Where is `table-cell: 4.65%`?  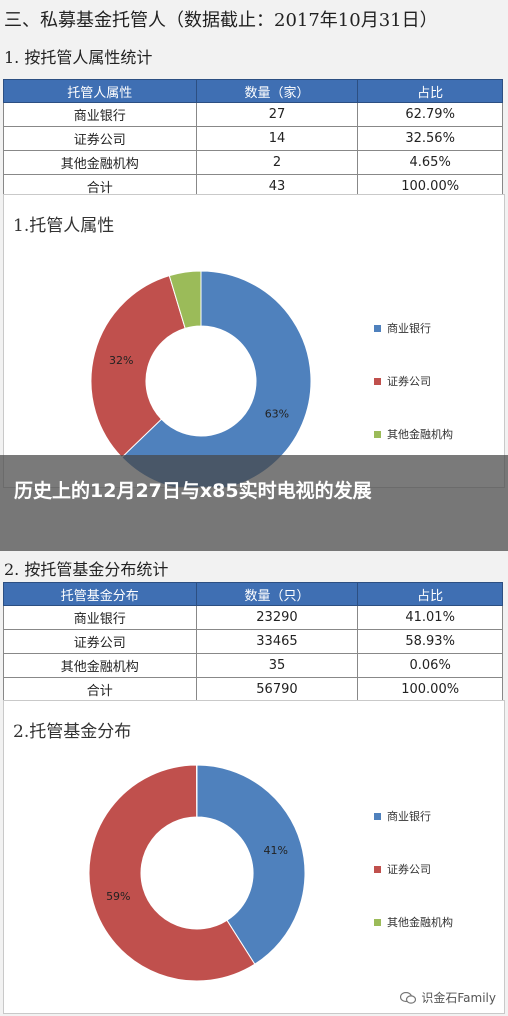
table-cell: 4.65% is located at coordinates (430, 162).